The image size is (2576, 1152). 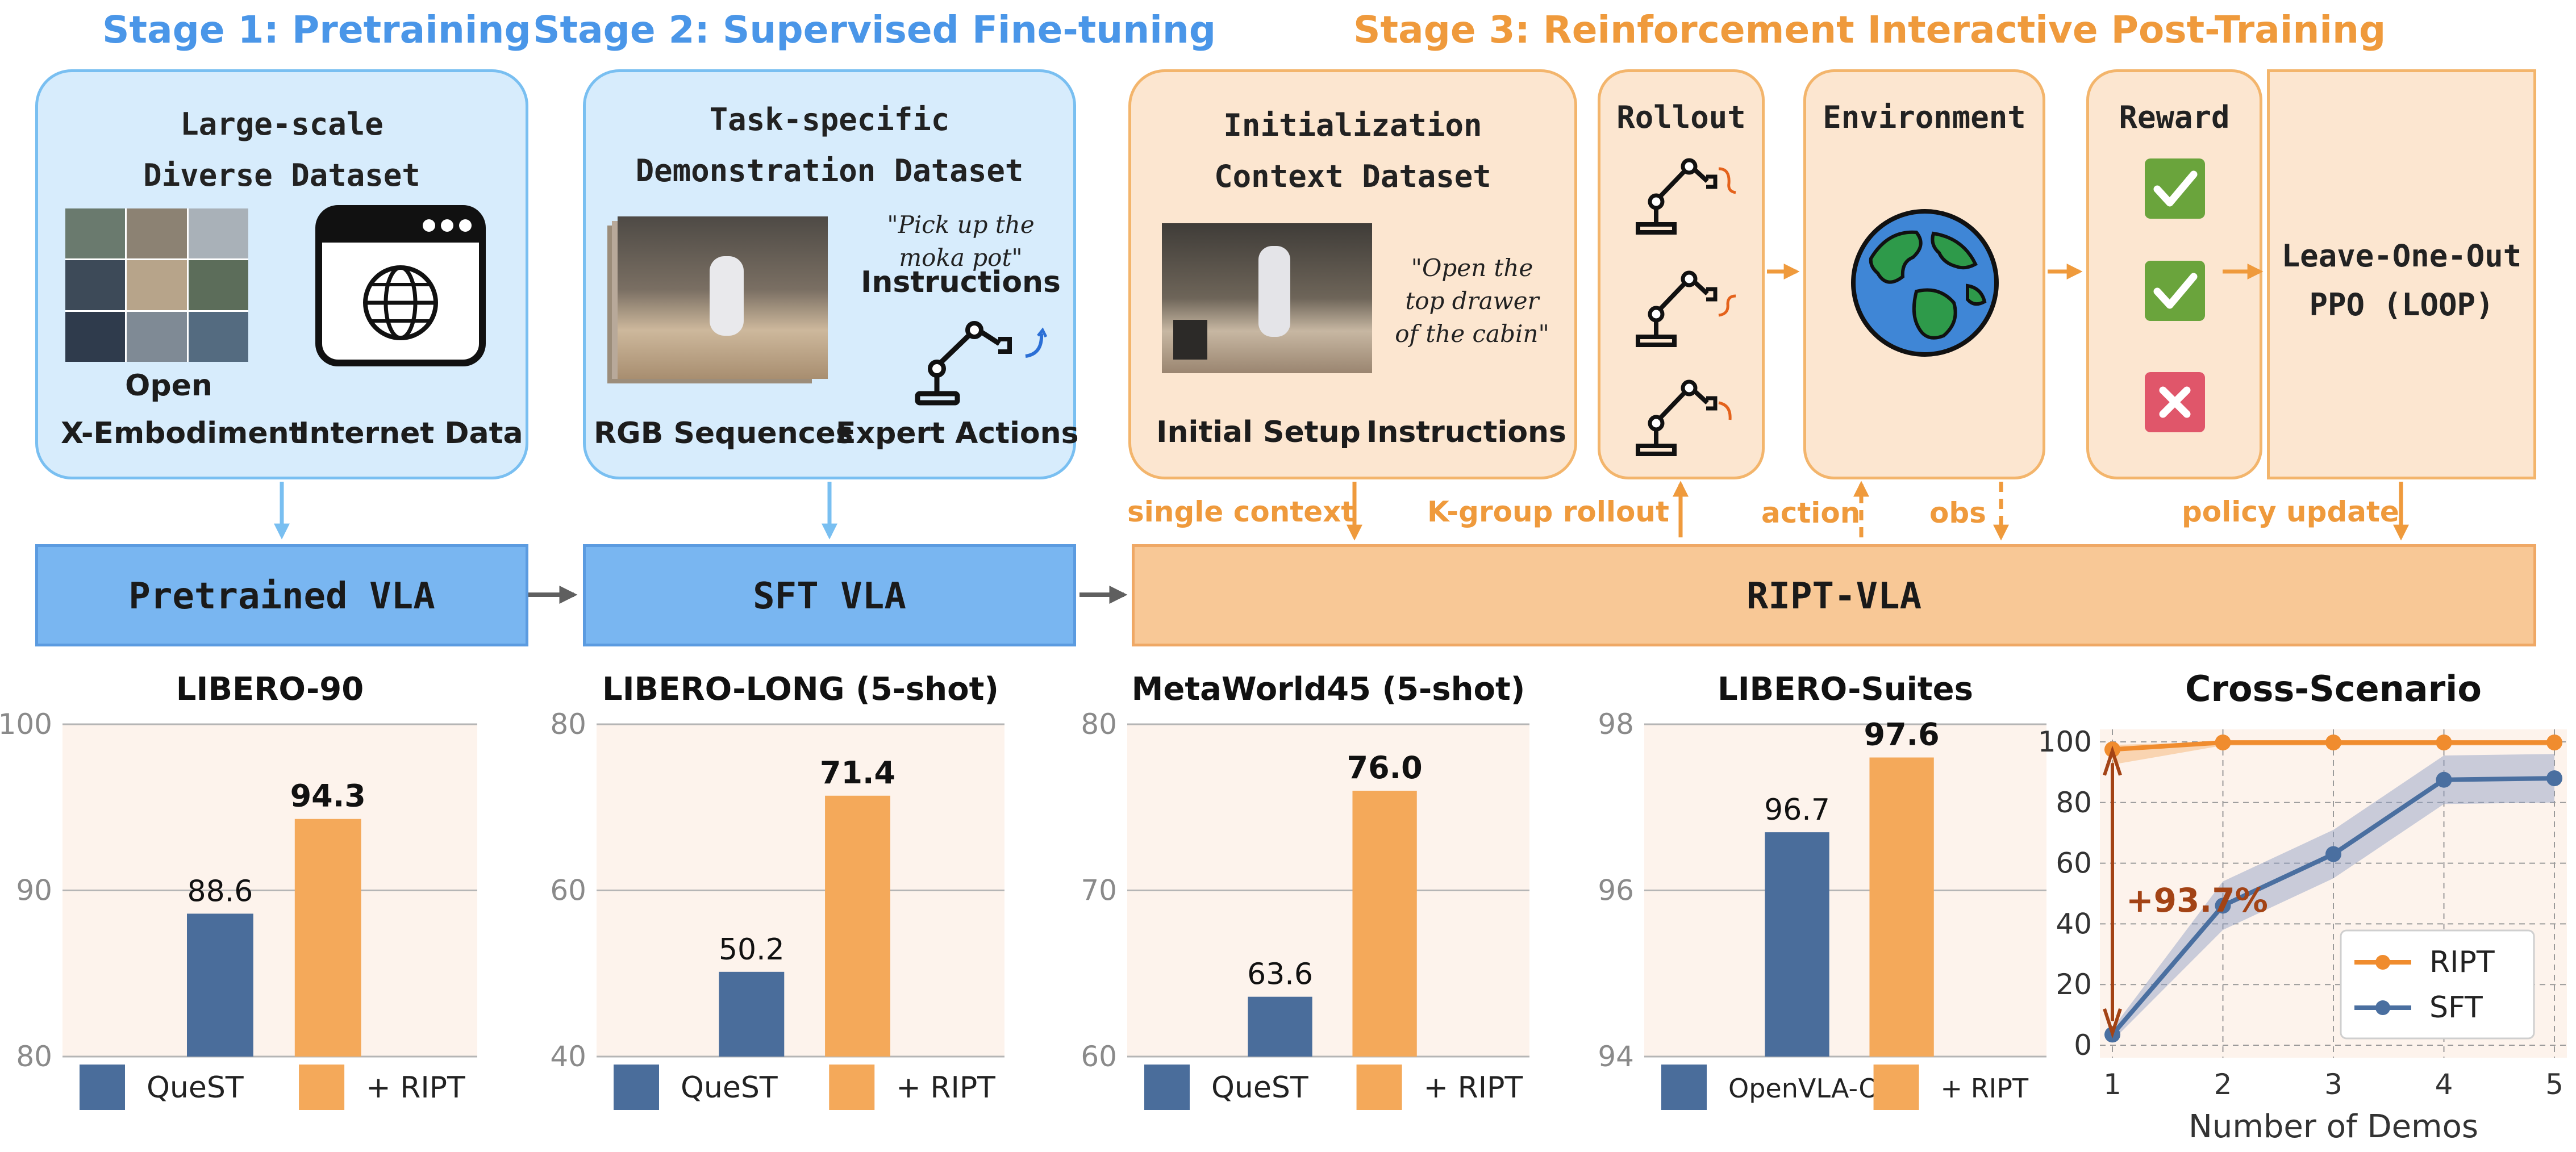 I want to click on stage3-quote-line1: "Open the, so click(x=1472, y=268).